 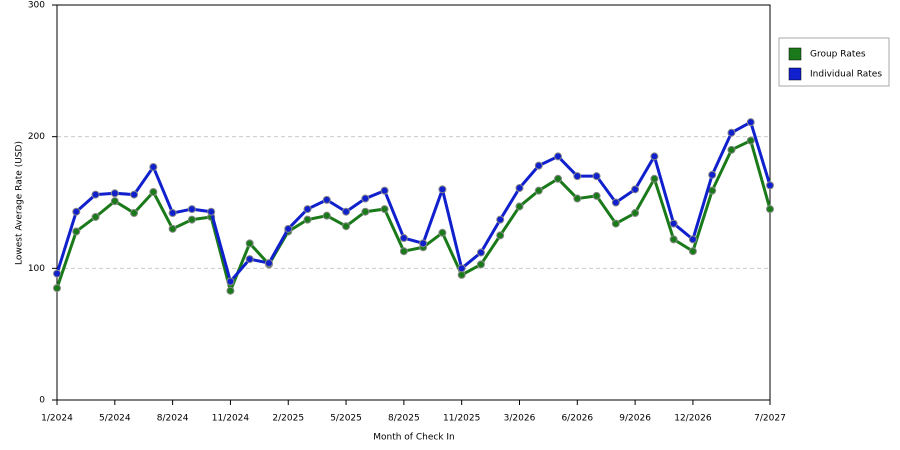 I want to click on x-tick-label: 3/2026, so click(x=520, y=419).